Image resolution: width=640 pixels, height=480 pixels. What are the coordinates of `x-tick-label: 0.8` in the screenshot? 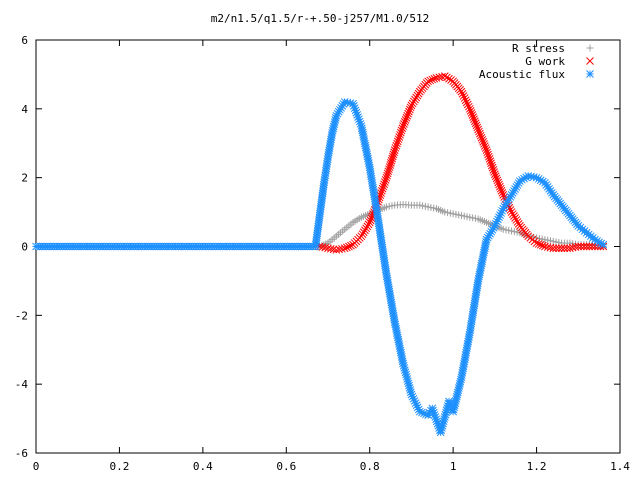 It's located at (370, 466).